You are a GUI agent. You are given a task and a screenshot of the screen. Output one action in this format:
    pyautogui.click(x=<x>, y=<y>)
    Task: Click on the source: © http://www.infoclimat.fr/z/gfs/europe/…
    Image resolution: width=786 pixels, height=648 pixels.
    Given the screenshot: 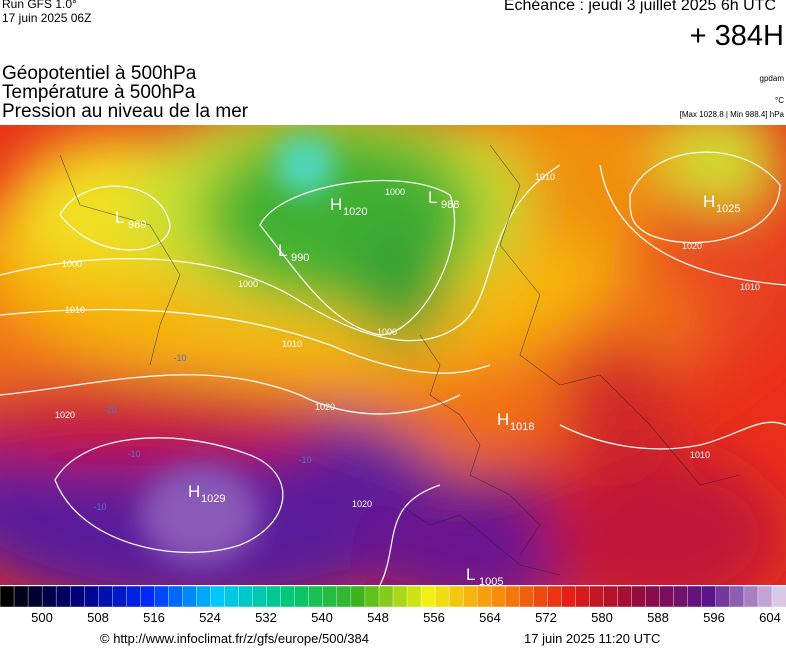 What is the action you would take?
    pyautogui.click(x=234, y=638)
    